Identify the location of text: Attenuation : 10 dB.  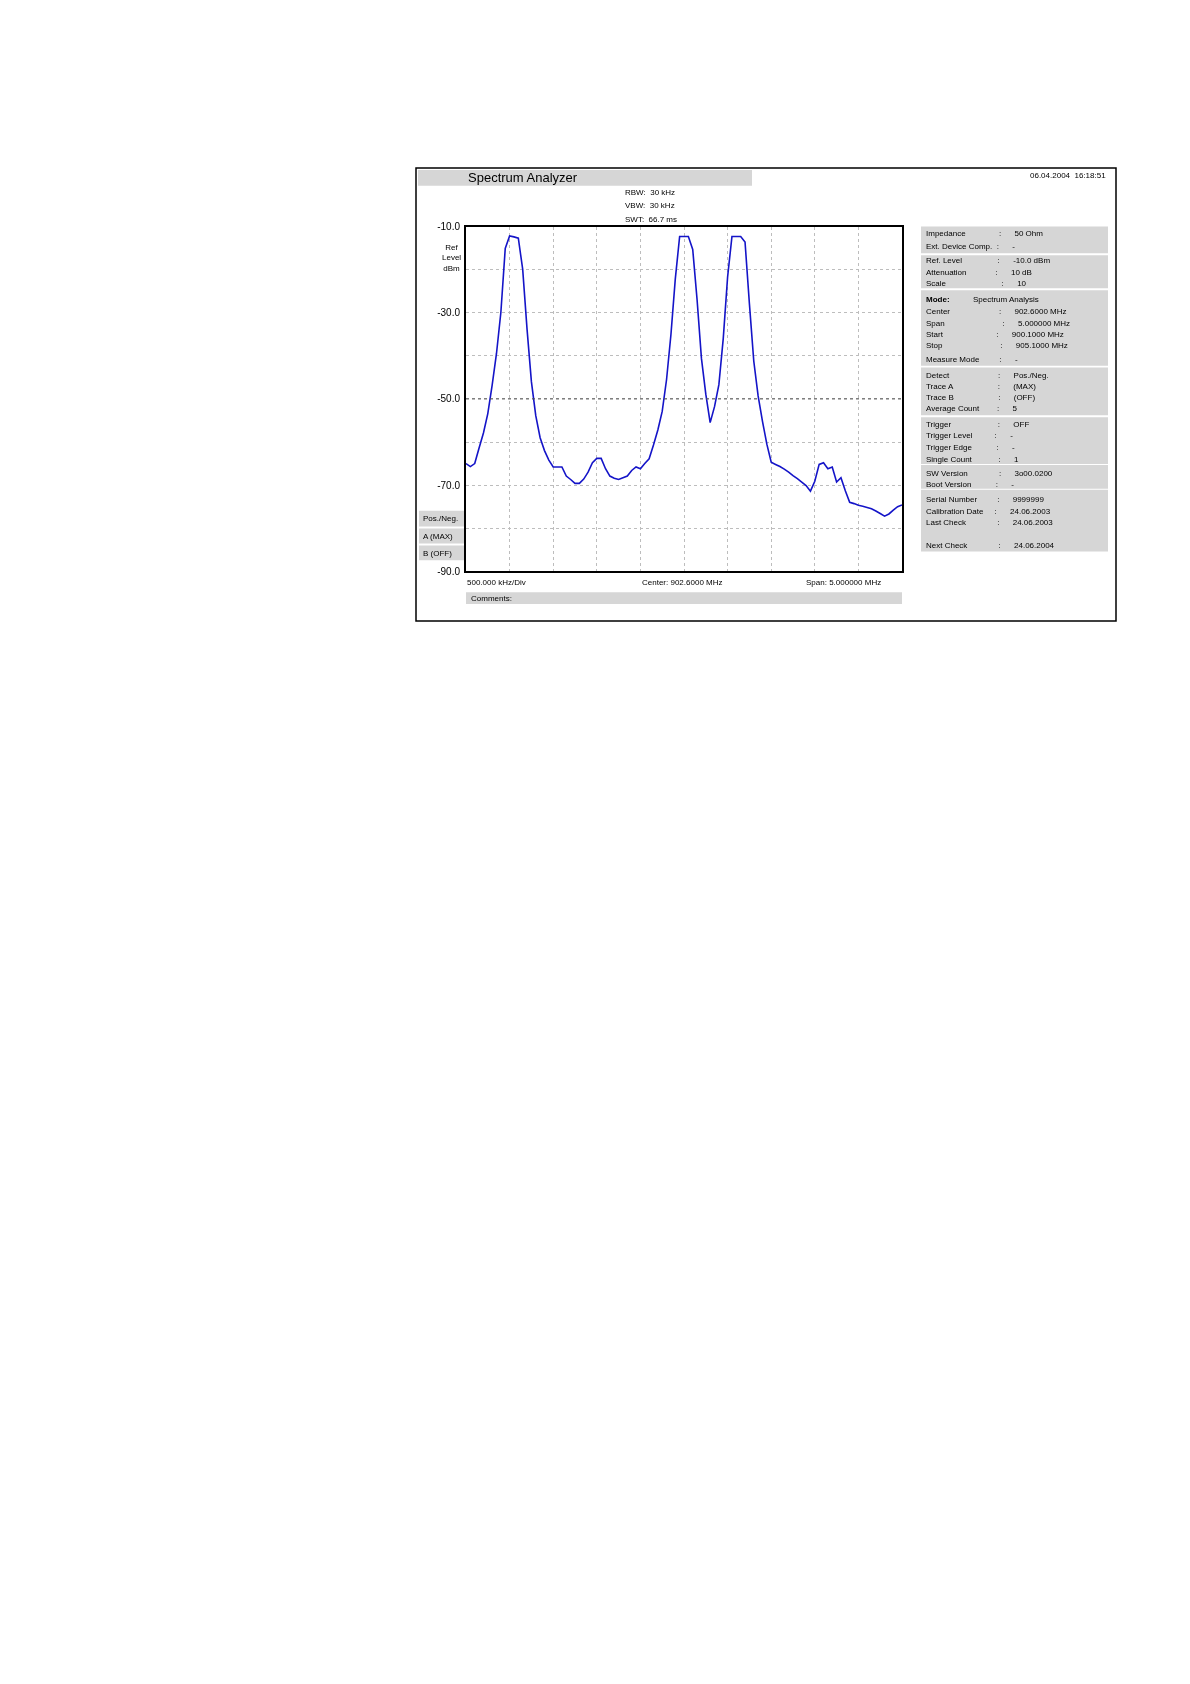
(979, 272).